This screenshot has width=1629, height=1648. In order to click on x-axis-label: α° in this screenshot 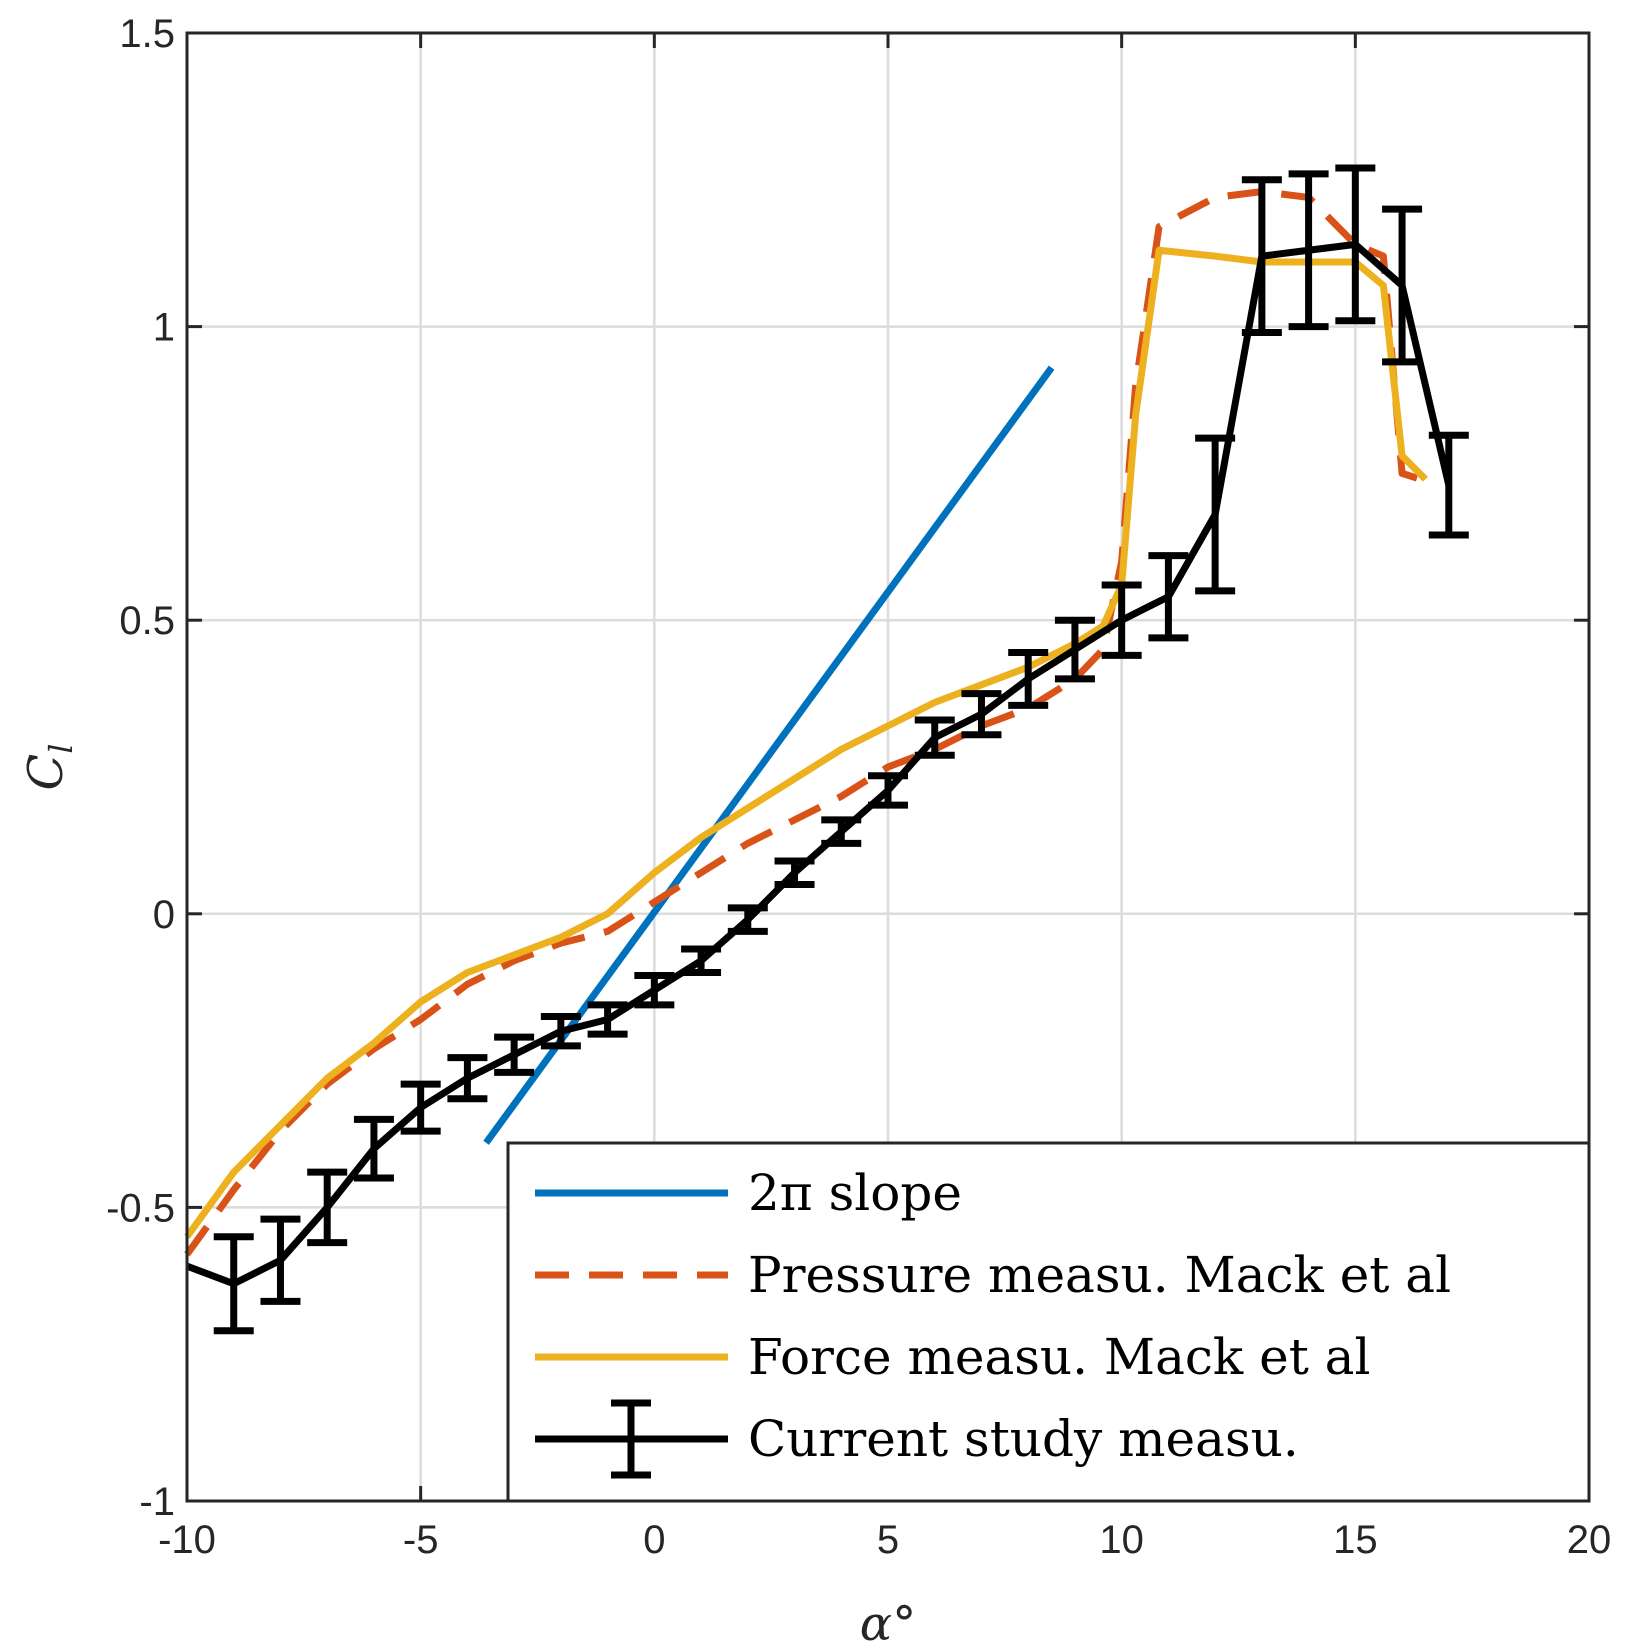, I will do `click(888, 1622)`.